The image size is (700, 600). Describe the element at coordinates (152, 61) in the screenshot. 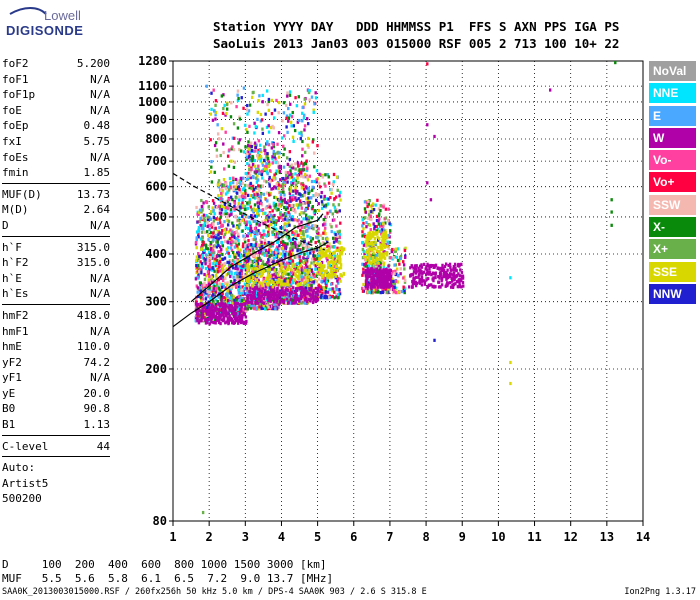

I see `y-tick-label: 1280` at that location.